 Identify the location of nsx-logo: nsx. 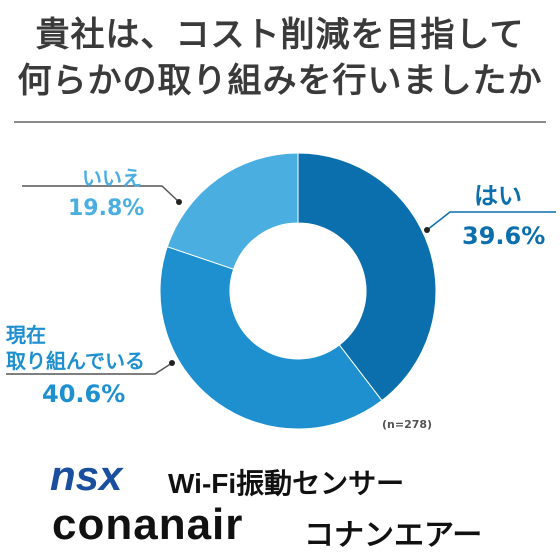
(98, 477).